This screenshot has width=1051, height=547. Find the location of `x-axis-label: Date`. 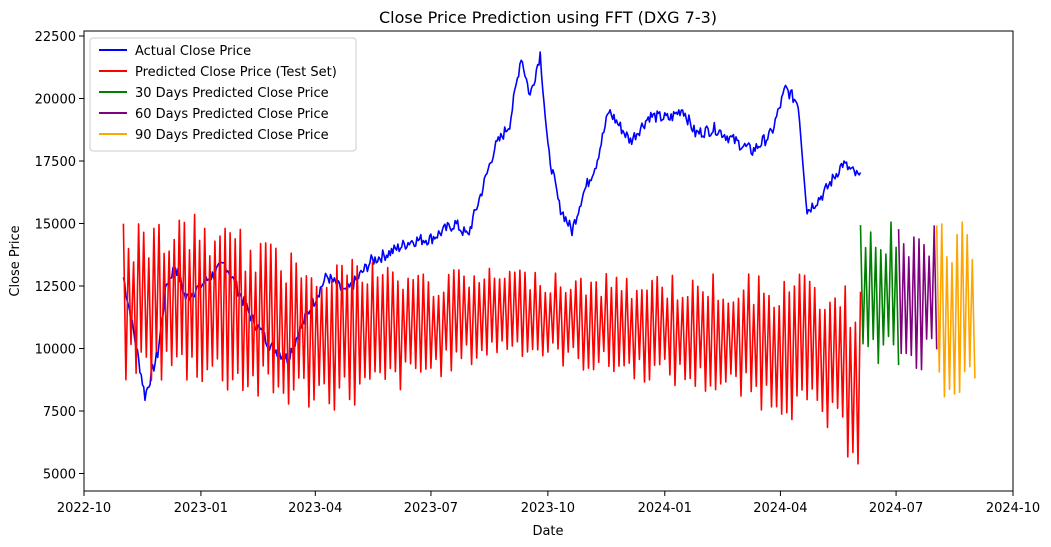

x-axis-label: Date is located at coordinates (547, 531).